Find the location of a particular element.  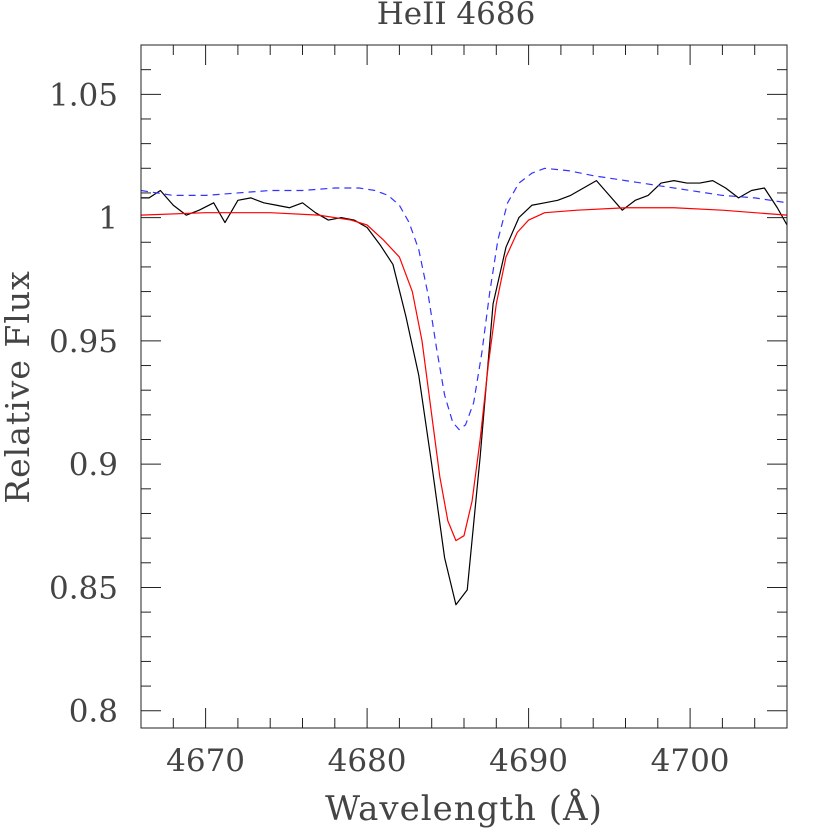

y-tick-label: 0.95 is located at coordinates (83, 342).